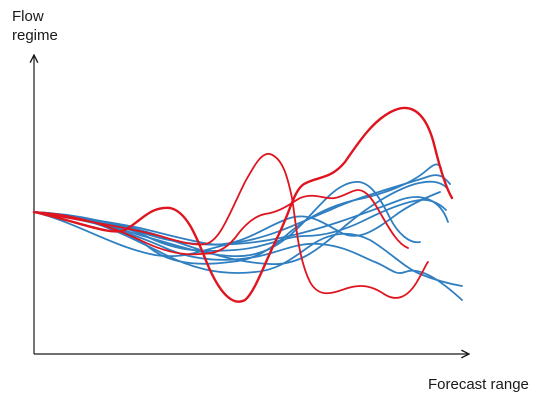 The image size is (544, 404). I want to click on y-axis-label-line-1: Flow, so click(28, 16).